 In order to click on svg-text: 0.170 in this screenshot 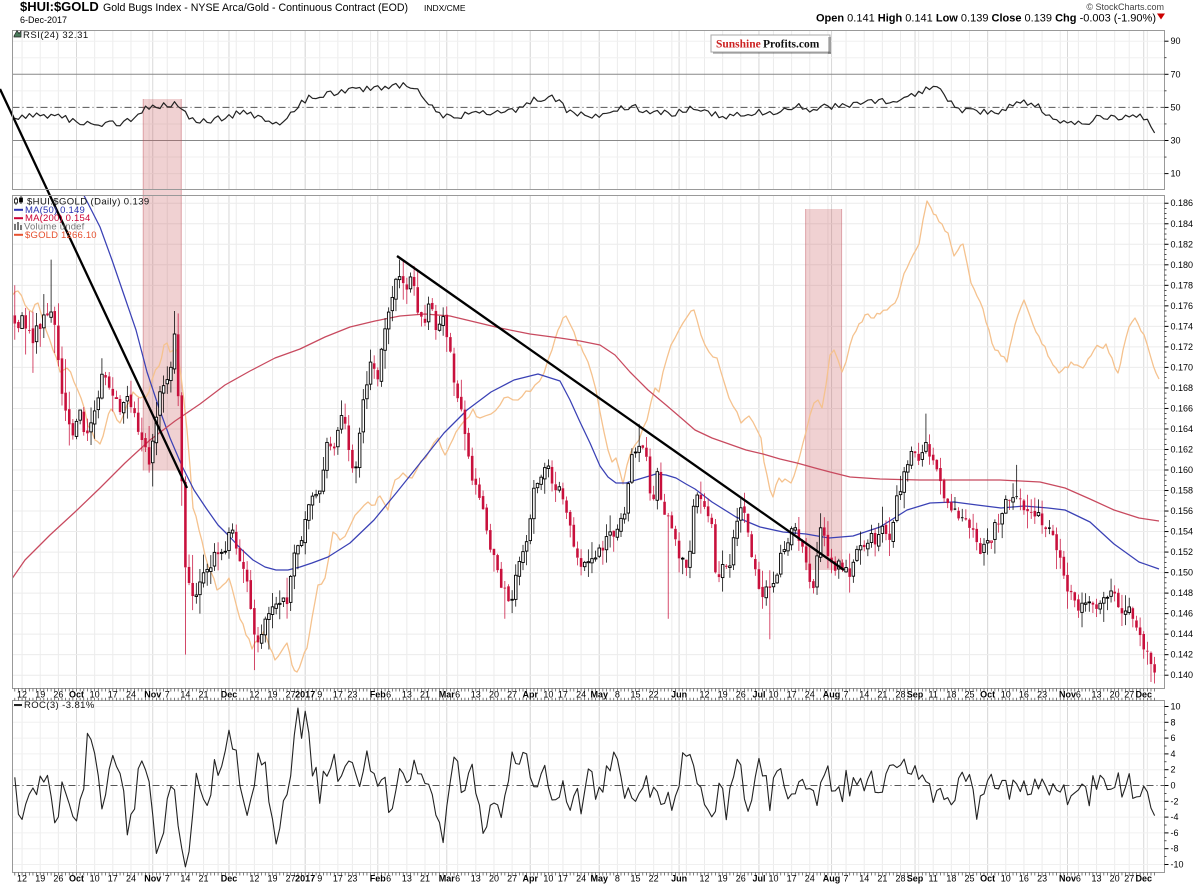, I will do `click(1182, 367)`.